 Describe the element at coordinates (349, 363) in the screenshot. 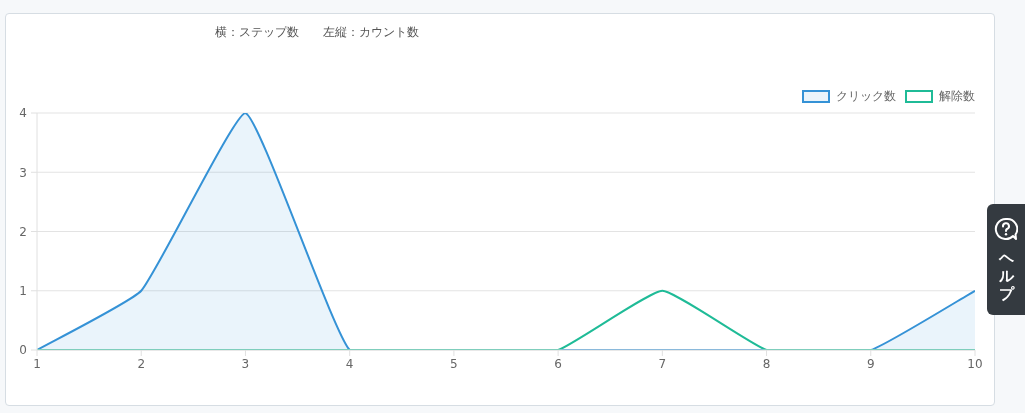

I see `x-tick-label: 4` at that location.